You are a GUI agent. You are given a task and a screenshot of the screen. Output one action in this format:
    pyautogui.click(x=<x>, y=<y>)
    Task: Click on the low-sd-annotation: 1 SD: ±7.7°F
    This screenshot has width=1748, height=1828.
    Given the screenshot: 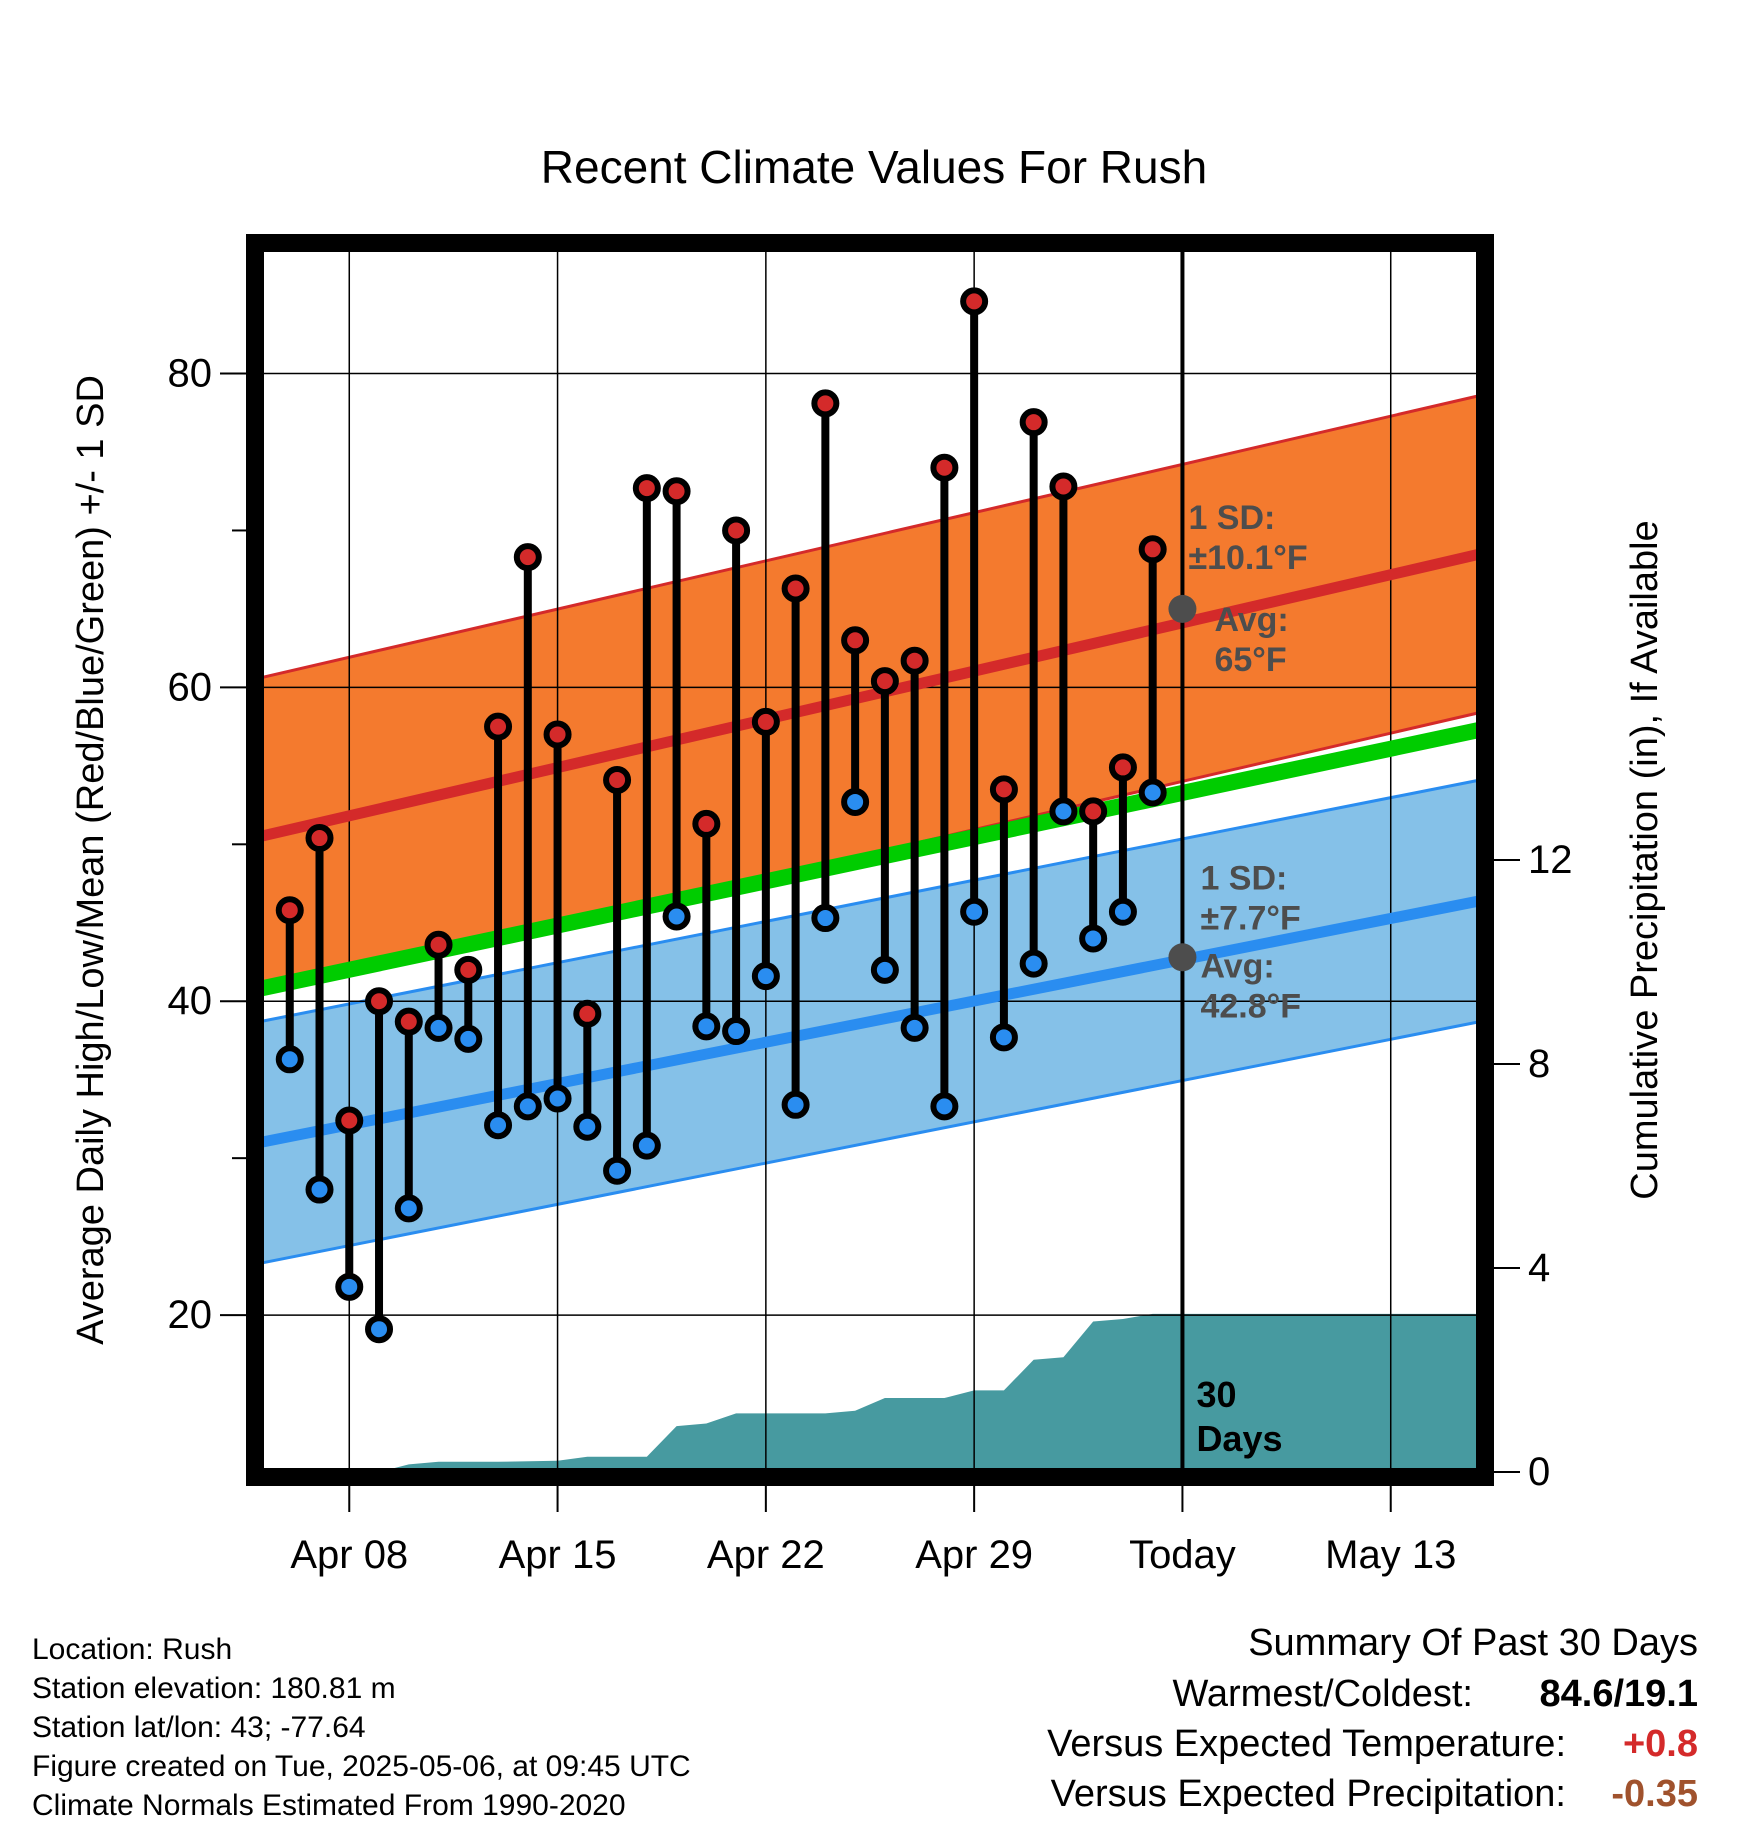 What is the action you would take?
    pyautogui.click(x=1250, y=898)
    